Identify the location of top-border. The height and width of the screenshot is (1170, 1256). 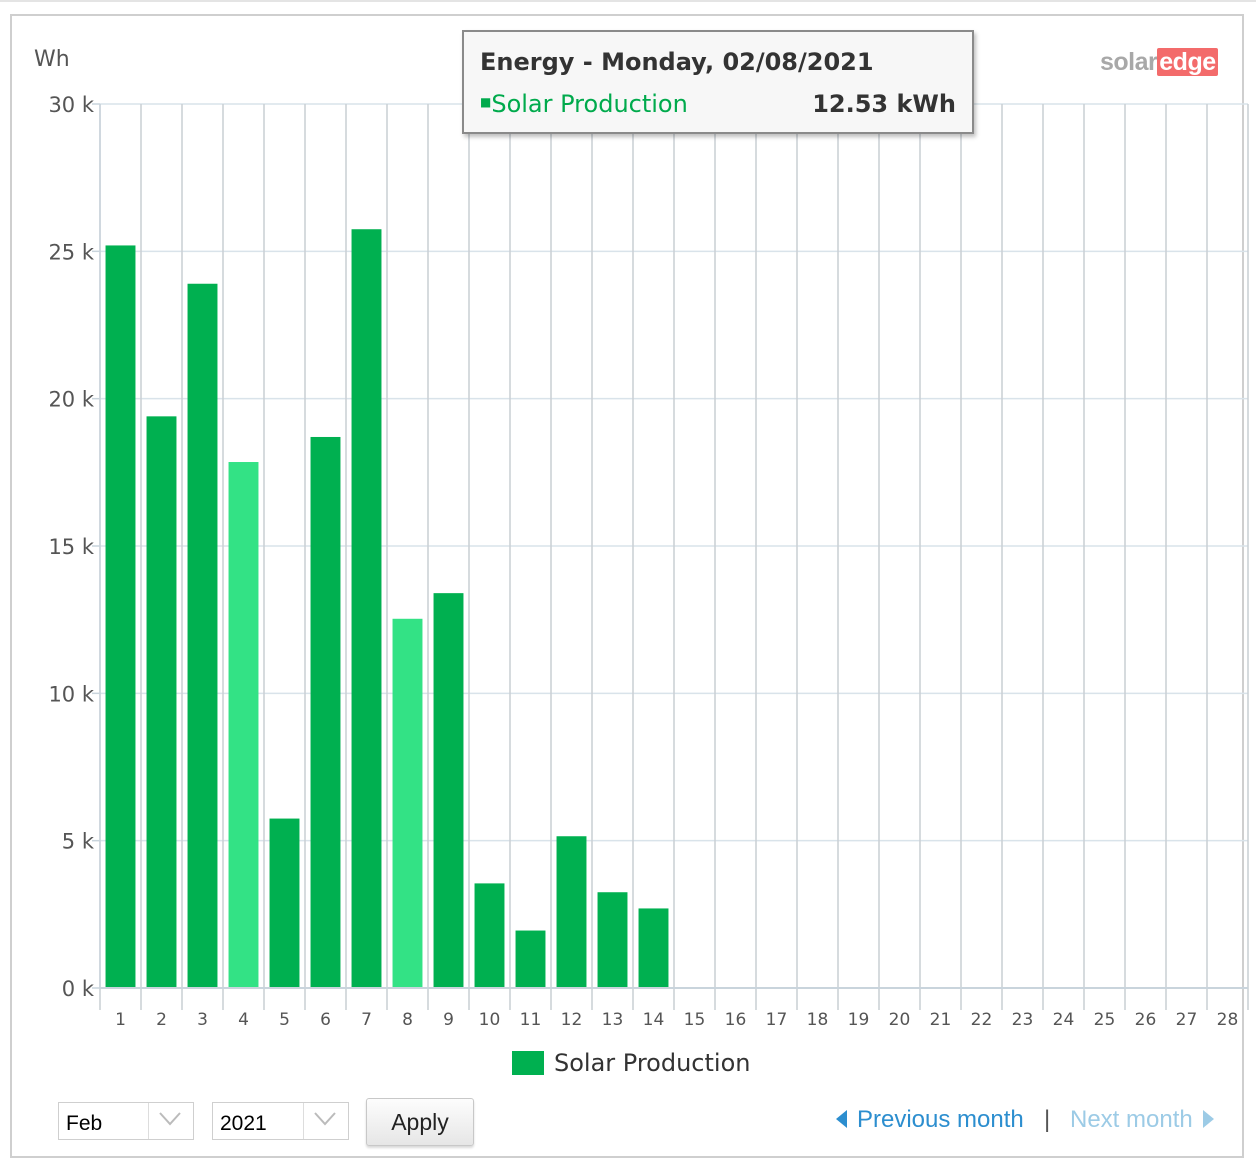
(628, 1).